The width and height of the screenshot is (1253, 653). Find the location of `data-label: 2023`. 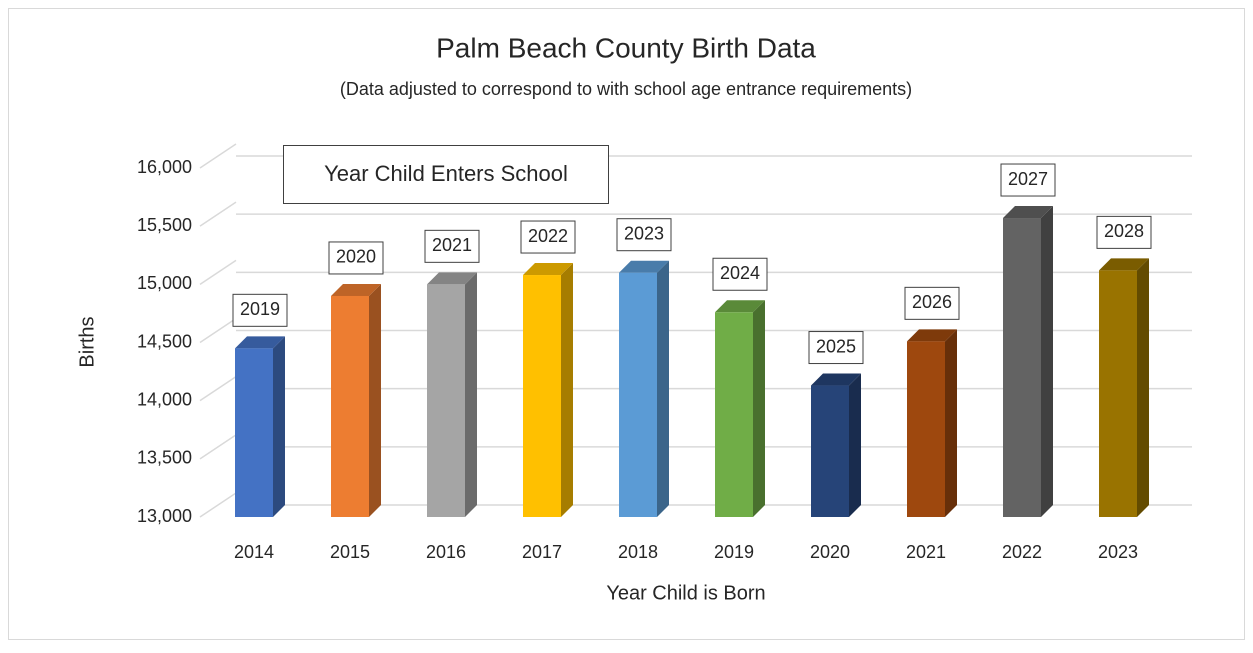

data-label: 2023 is located at coordinates (644, 233).